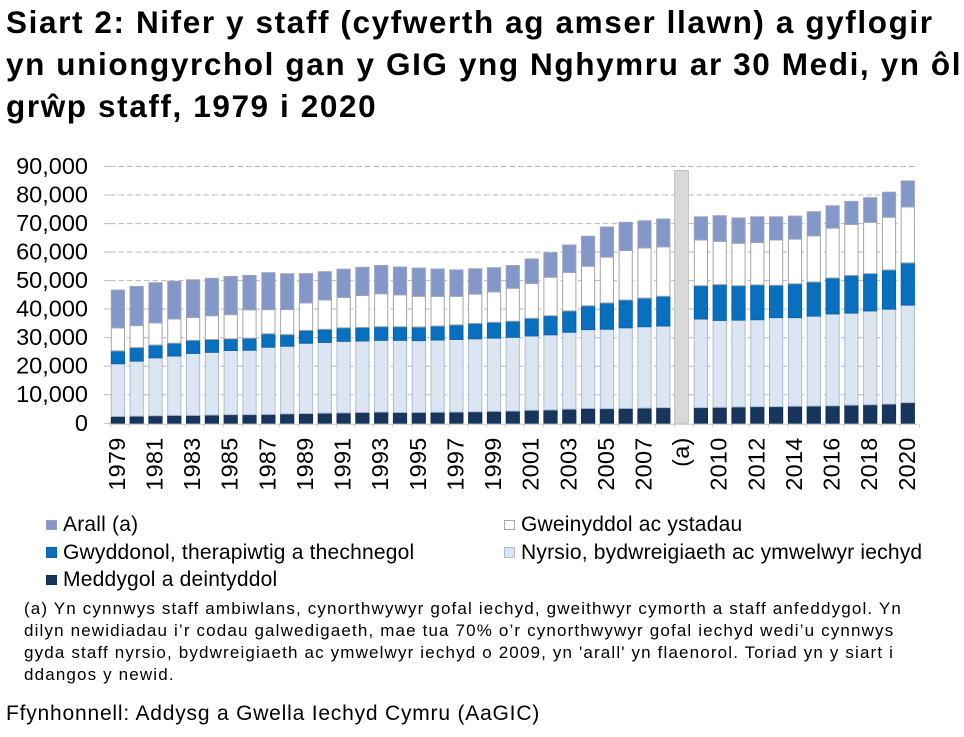 This screenshot has height=737, width=964. Describe the element at coordinates (305, 464) in the screenshot. I see `svg-text: 1989` at that location.